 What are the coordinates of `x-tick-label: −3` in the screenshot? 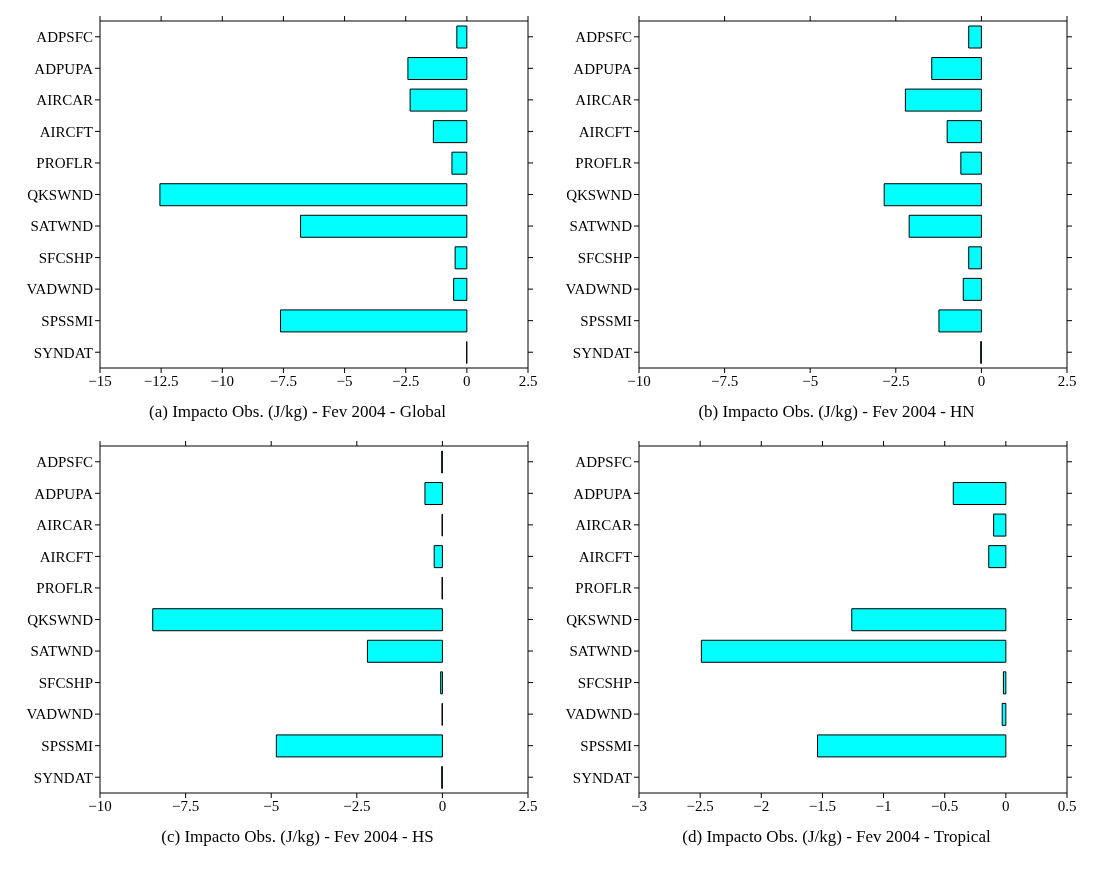 It's located at (639, 805).